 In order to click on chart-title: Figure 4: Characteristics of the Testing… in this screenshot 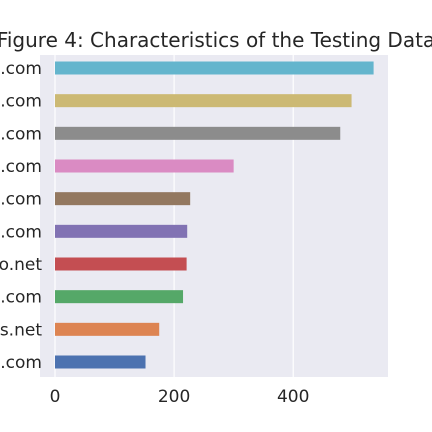, I will do `click(216, 40)`.